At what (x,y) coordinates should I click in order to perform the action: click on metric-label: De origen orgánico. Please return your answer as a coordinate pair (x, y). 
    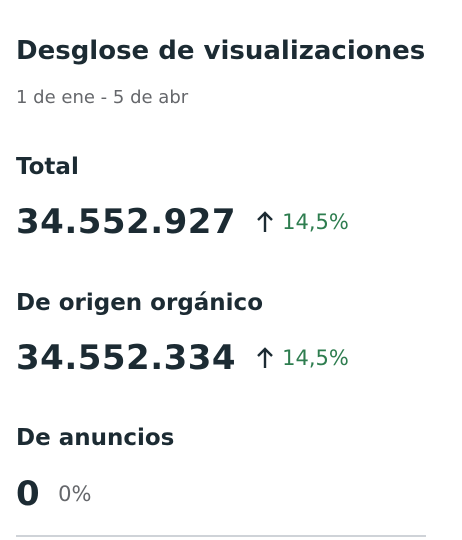
    Looking at the image, I should click on (139, 303).